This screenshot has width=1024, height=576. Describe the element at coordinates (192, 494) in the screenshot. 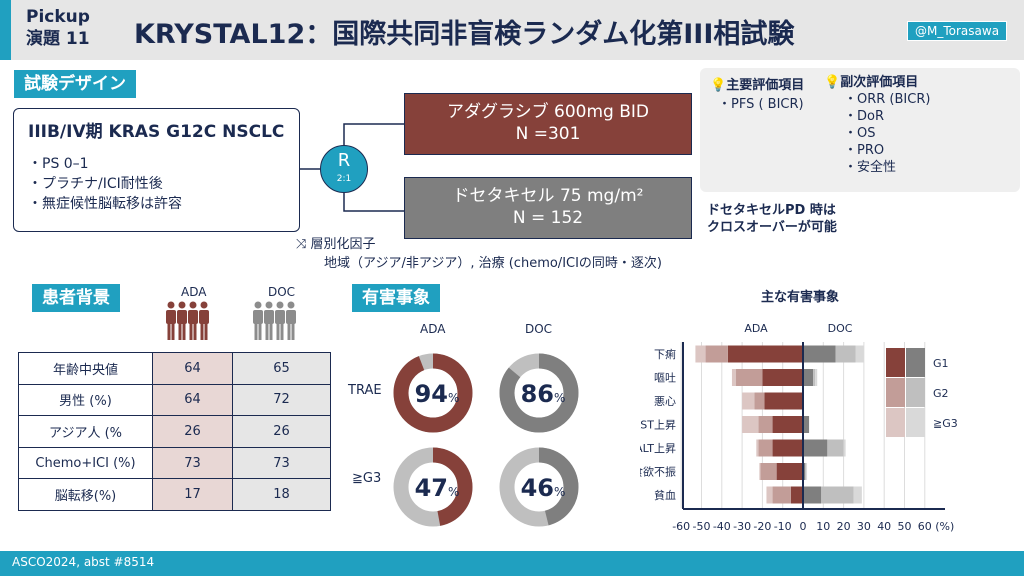

I see `ada-value: 17` at that location.